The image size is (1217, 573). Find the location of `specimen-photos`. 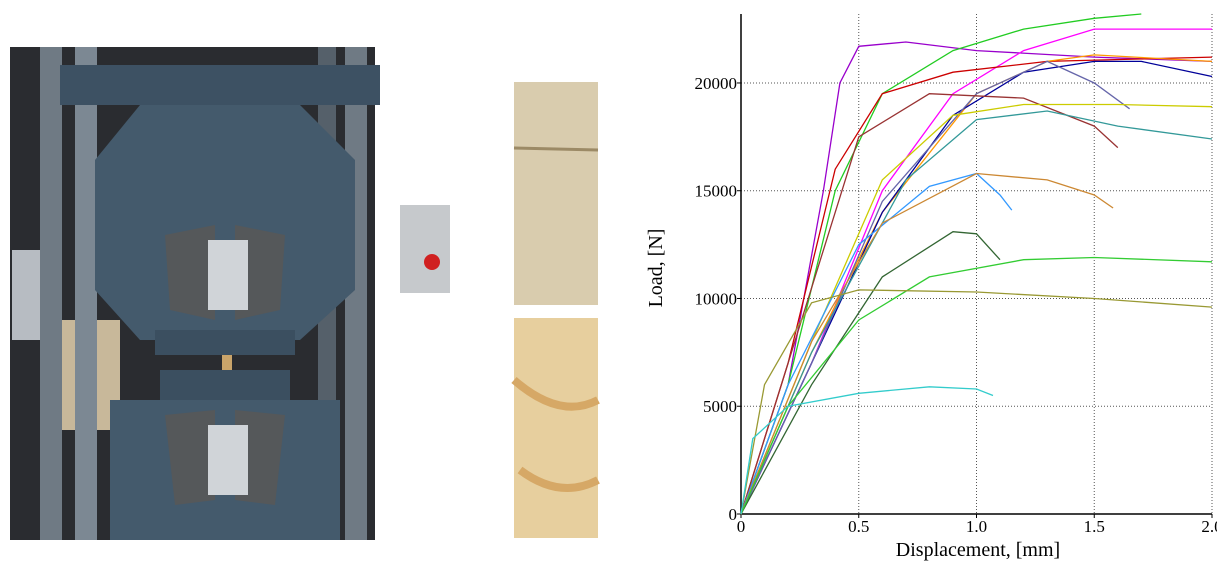

specimen-photos is located at coordinates (555, 310).